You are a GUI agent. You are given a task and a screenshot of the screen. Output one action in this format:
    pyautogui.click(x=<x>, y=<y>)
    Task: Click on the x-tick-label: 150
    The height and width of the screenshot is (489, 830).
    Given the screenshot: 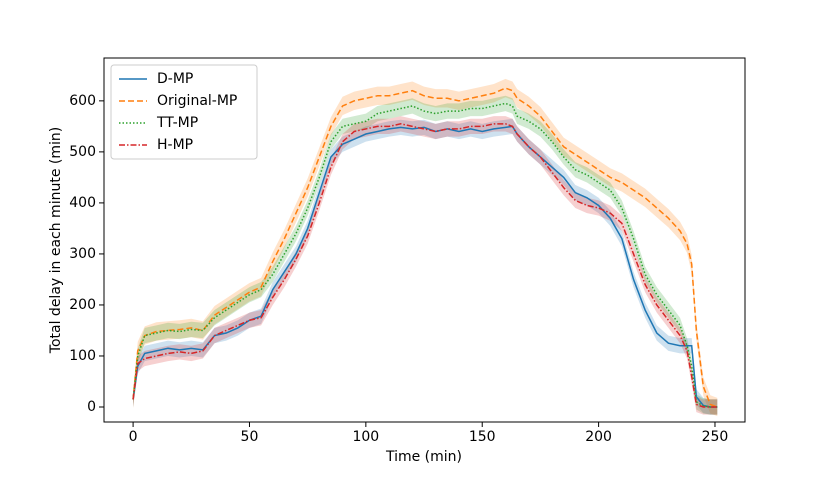 What is the action you would take?
    pyautogui.click(x=482, y=437)
    